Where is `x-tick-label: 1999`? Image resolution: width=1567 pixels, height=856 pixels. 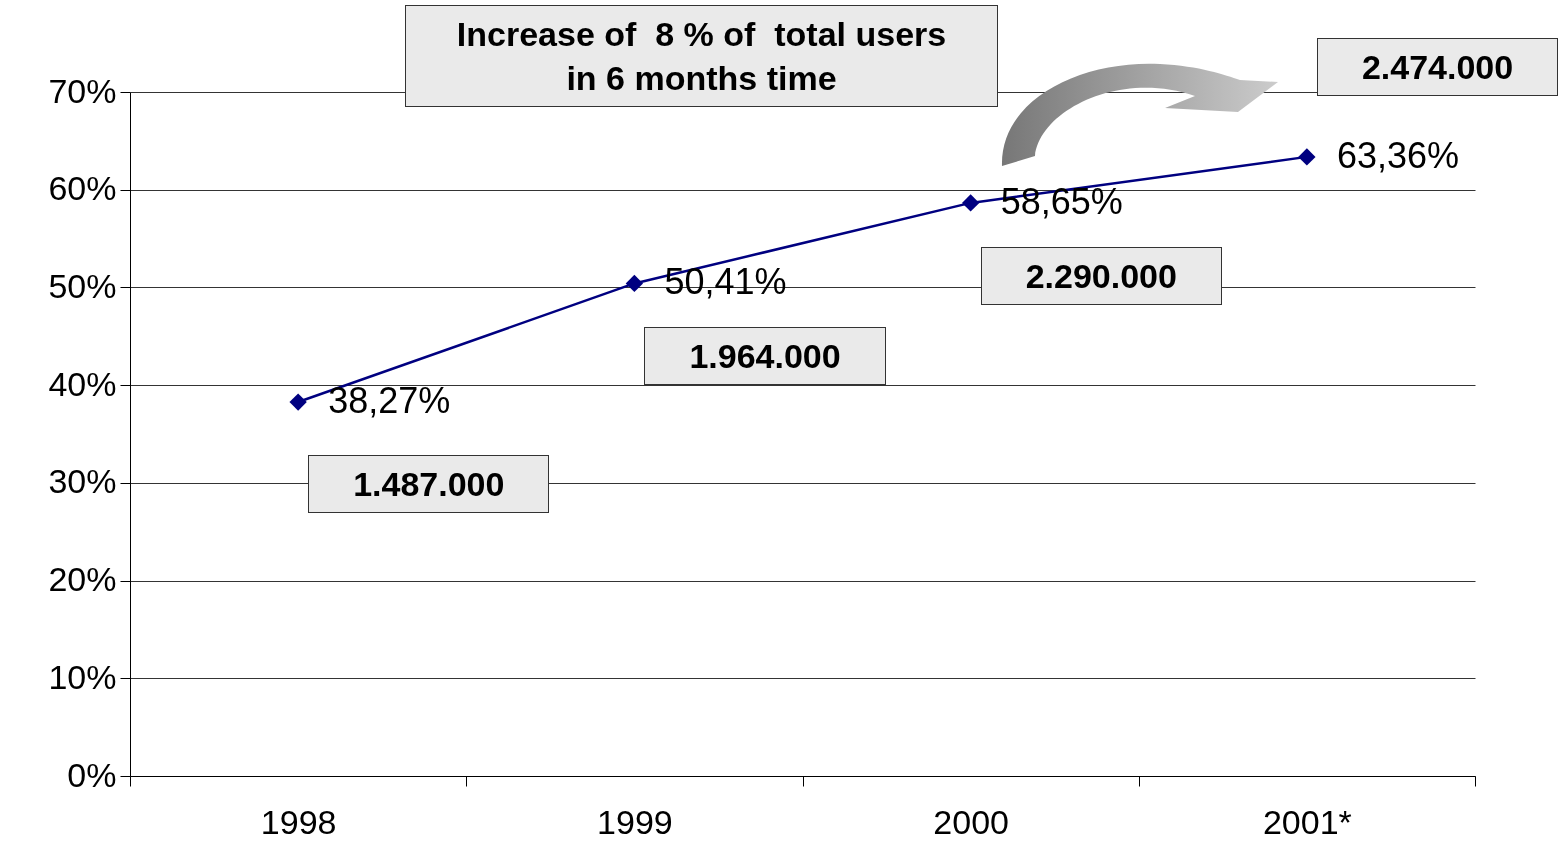
x-tick-label: 1999 is located at coordinates (635, 821).